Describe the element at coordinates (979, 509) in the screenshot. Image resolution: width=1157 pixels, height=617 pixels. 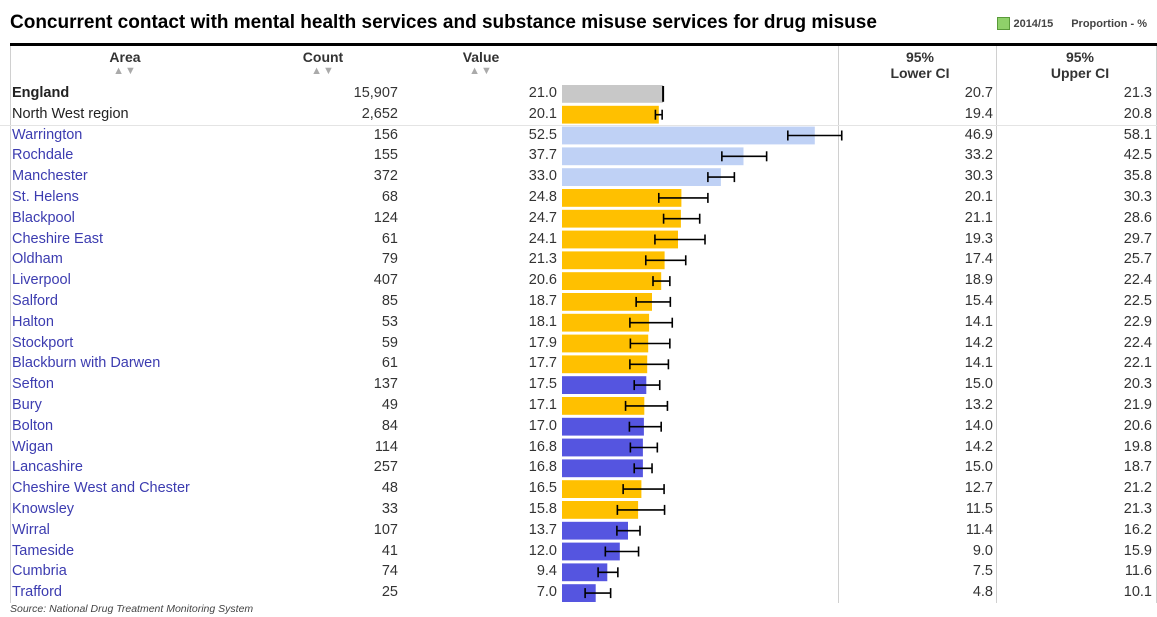
I see `lower-ci-cell: 11.5` at that location.